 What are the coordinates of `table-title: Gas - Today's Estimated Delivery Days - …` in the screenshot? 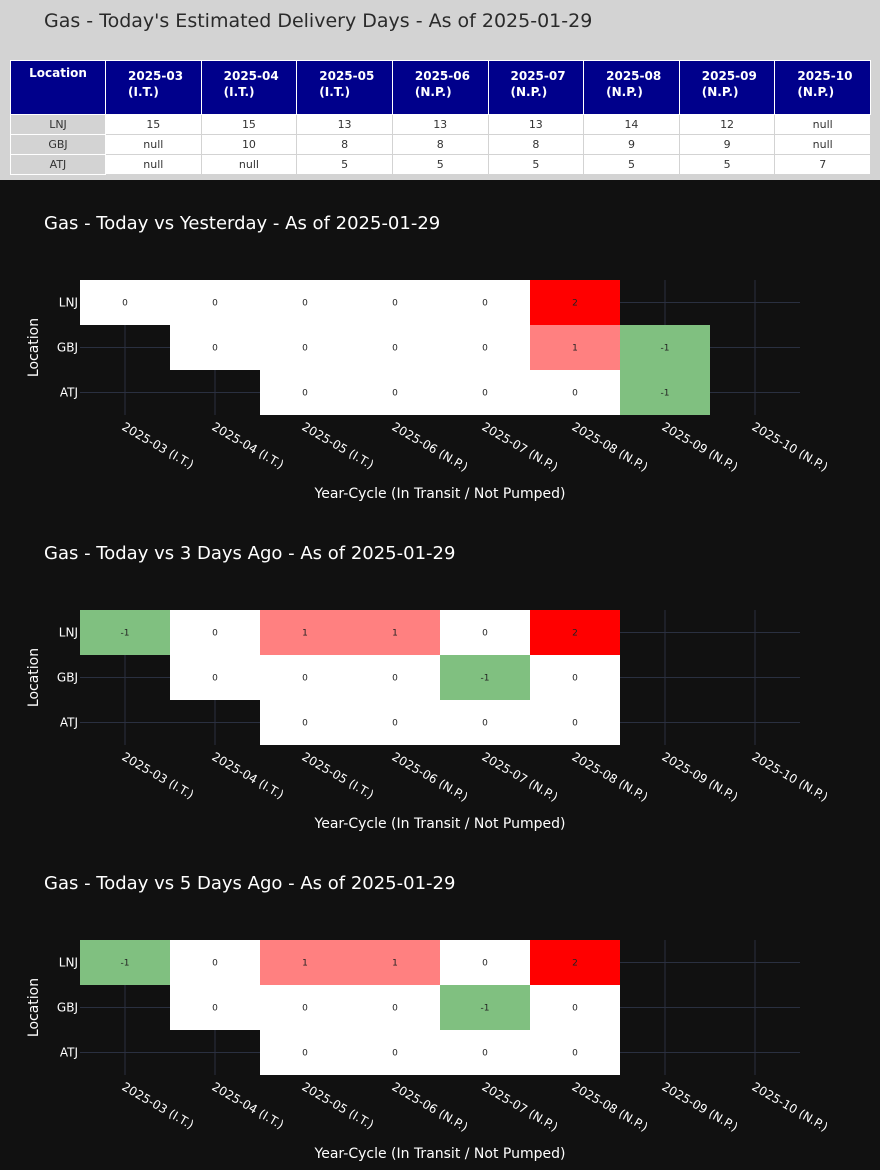 It's located at (318, 21).